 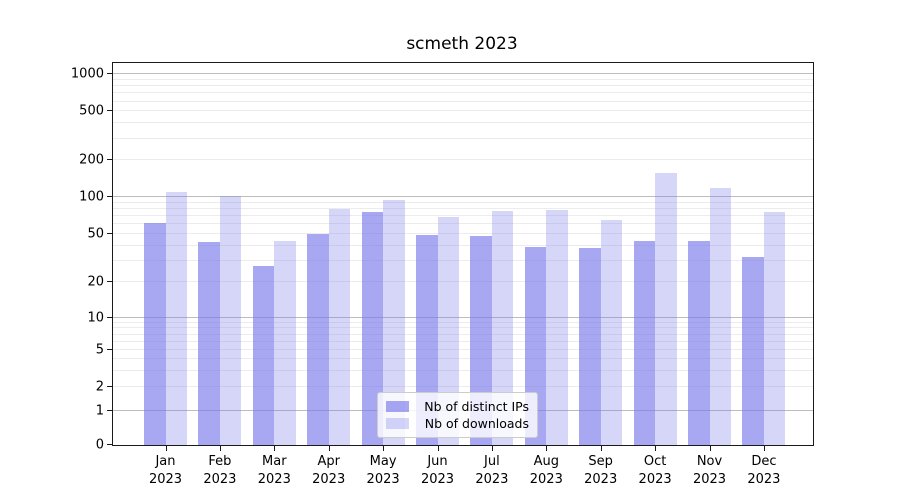 I want to click on bar-downloads-mar, so click(x=285, y=342).